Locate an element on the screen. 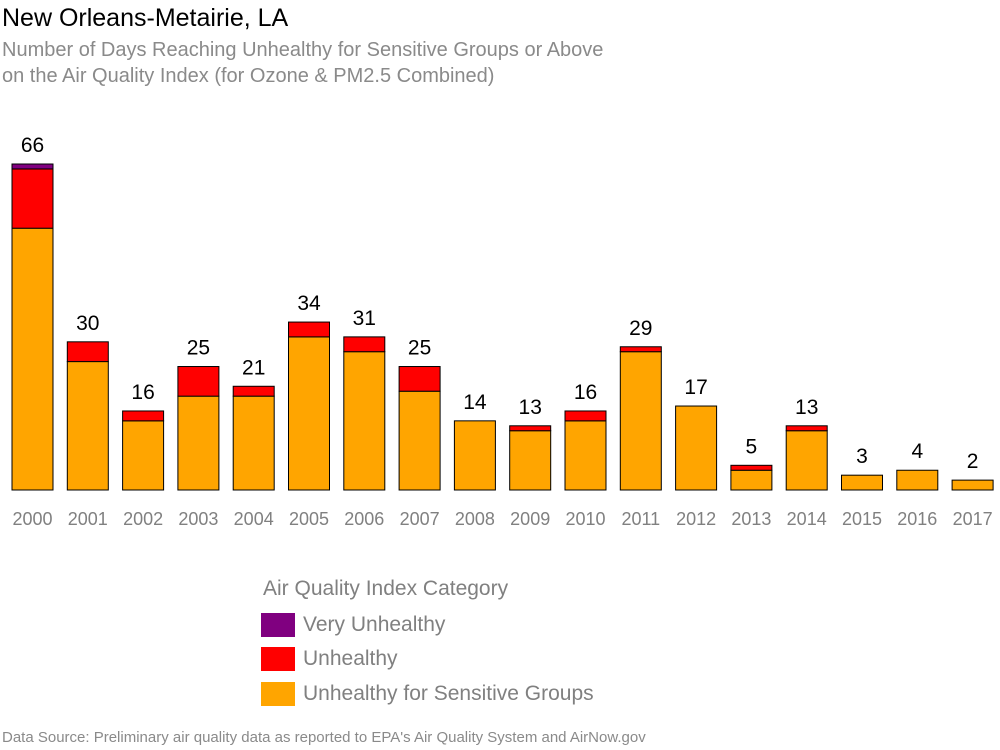 The width and height of the screenshot is (1000, 750). bar-segment-2000-unhealthy-for-sensitive-groups is located at coordinates (32, 359).